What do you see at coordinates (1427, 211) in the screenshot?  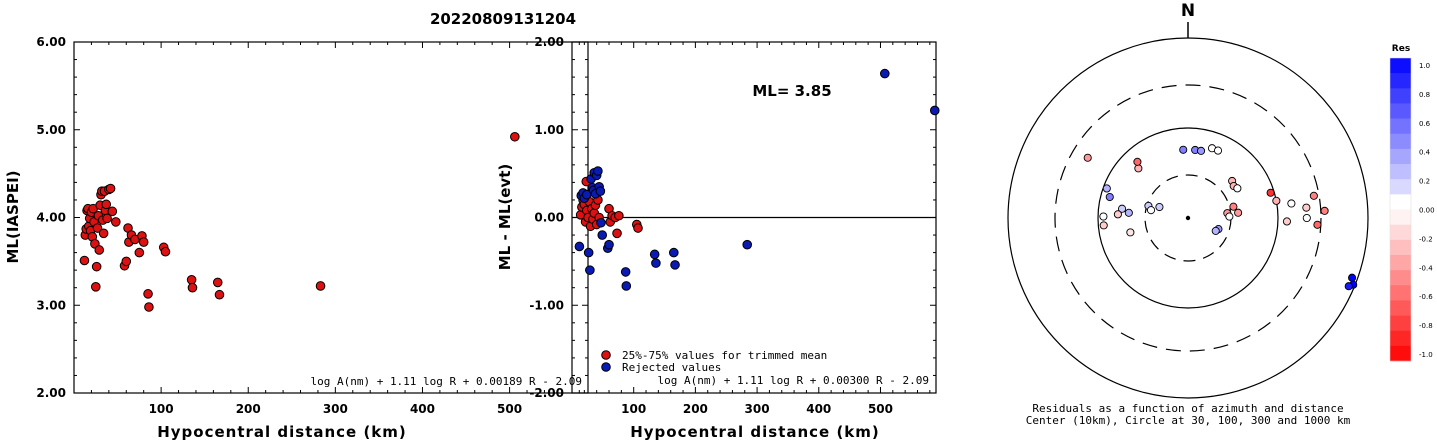 I see `colorbar-label: 0.00` at bounding box center [1427, 211].